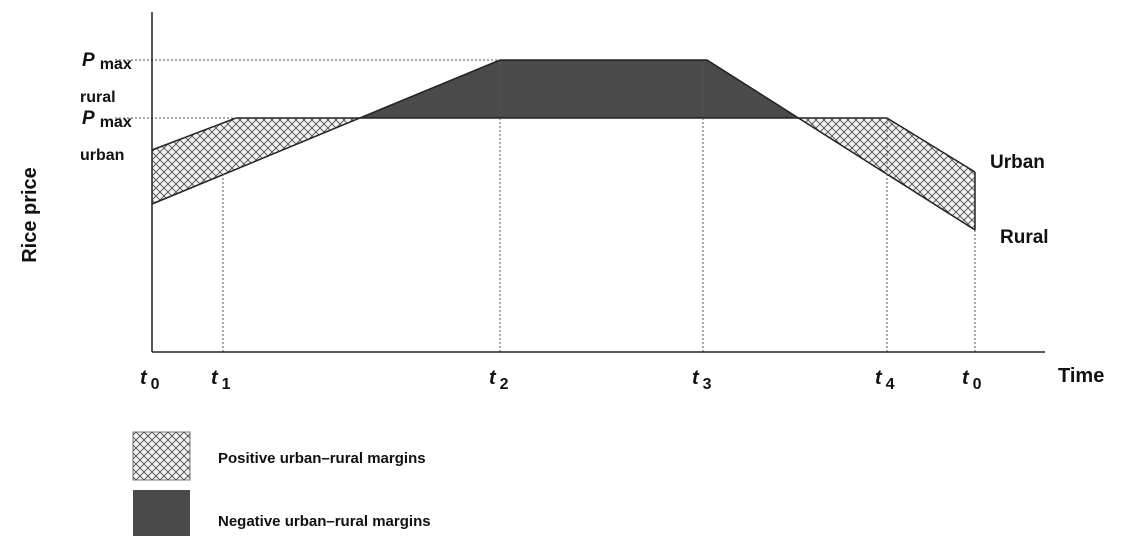 The image size is (1122, 536). Describe the element at coordinates (890, 384) in the screenshot. I see `tick-subscript: 4` at that location.